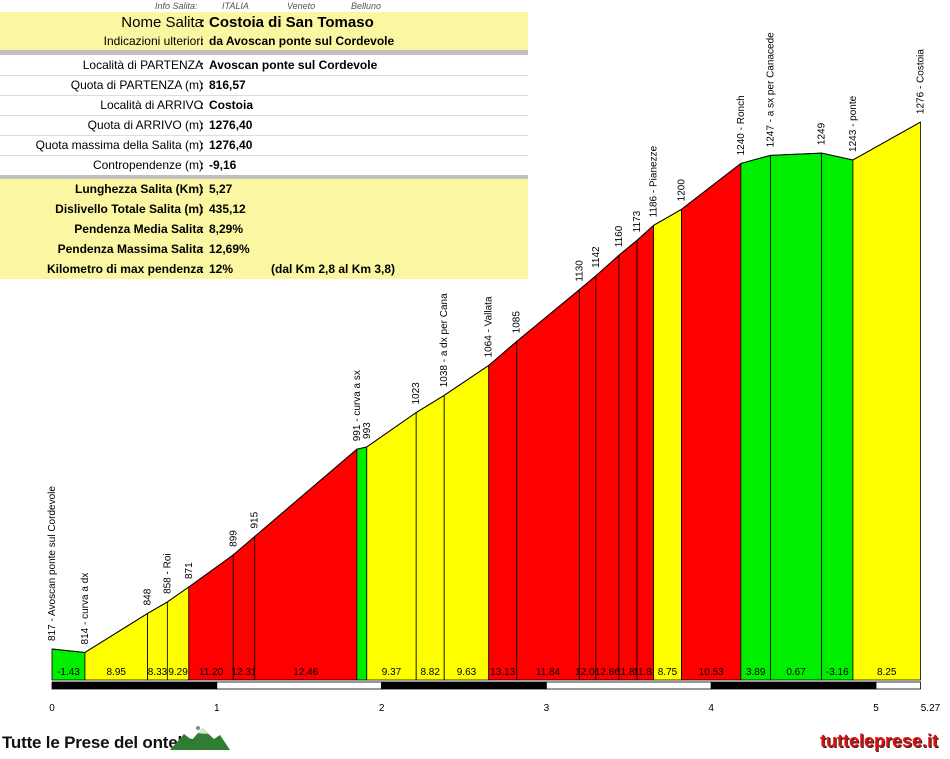 The width and height of the screenshot is (950, 759). What do you see at coordinates (416, 393) in the screenshot?
I see `waypoint-label: 1023` at bounding box center [416, 393].